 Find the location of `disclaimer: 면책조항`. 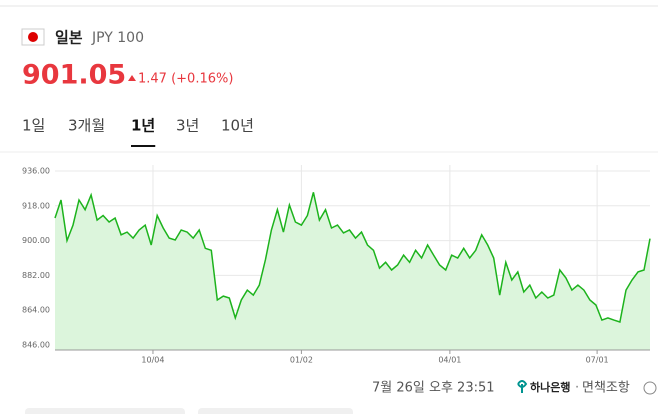

disclaimer: 면책조항 is located at coordinates (606, 388).